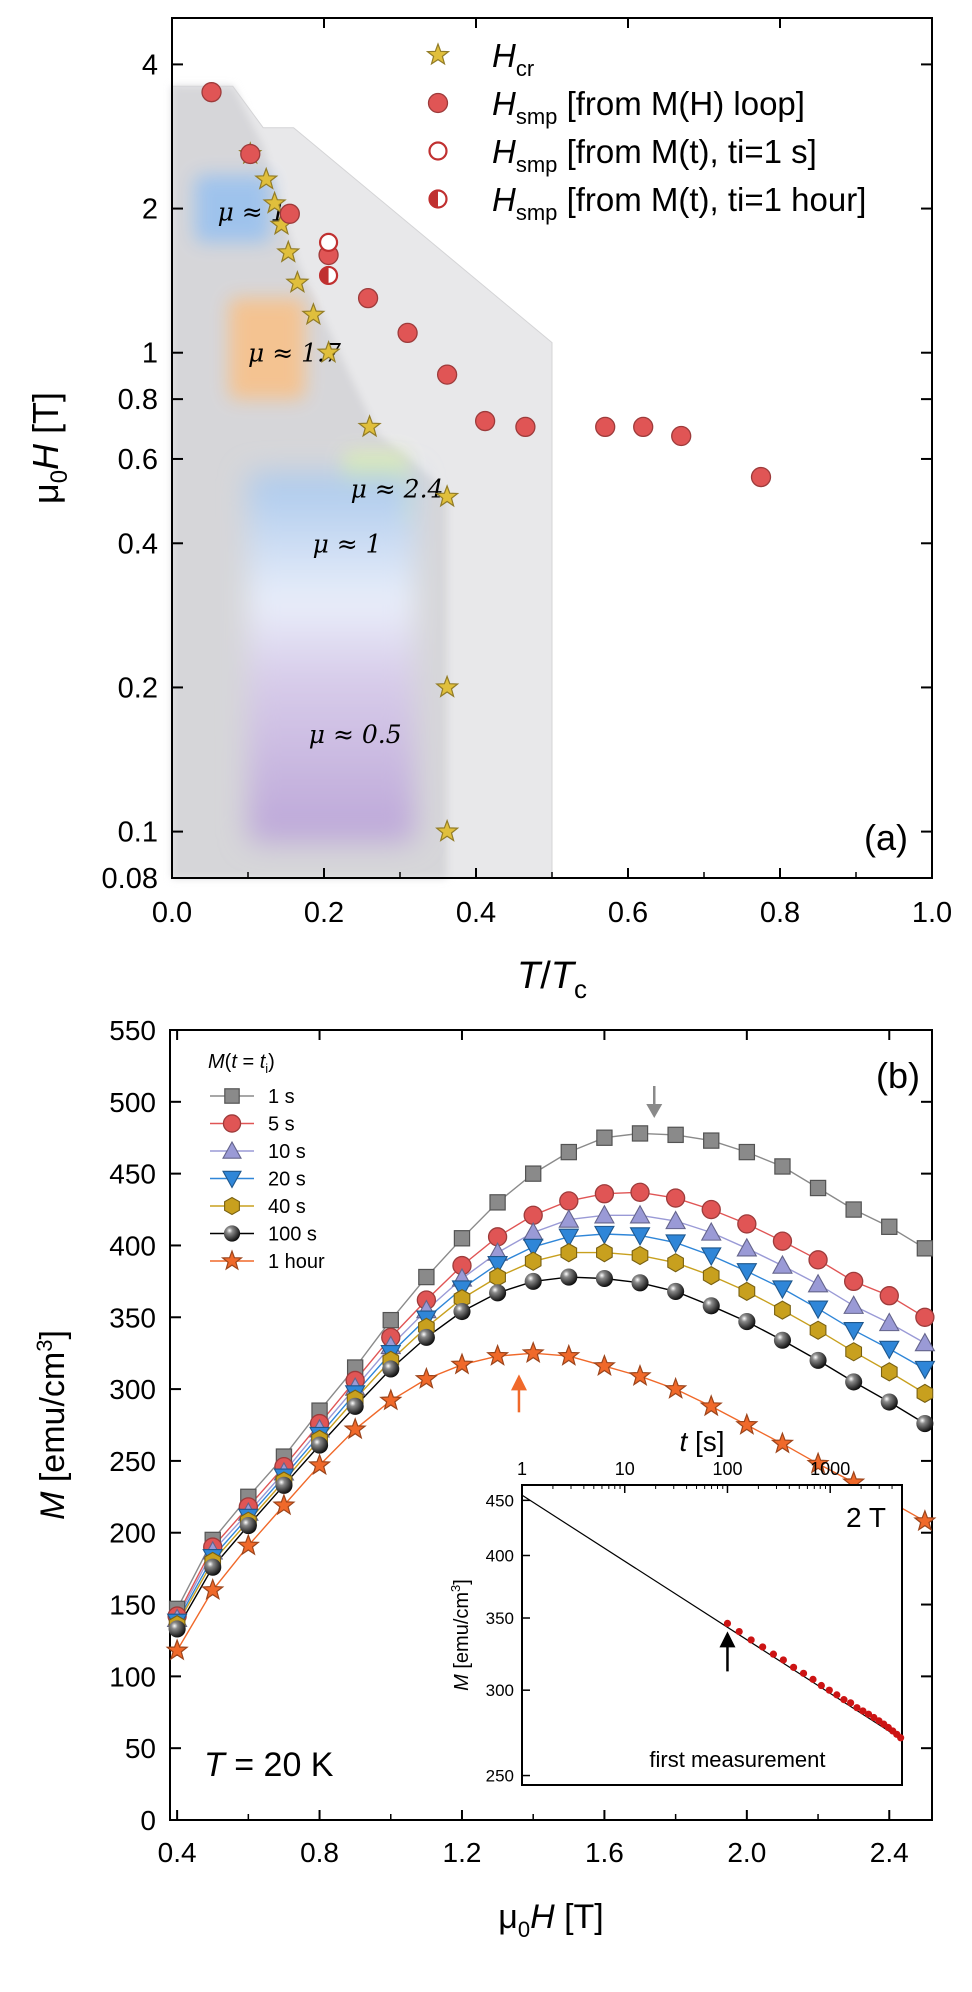  Describe the element at coordinates (319, 1852) in the screenshot. I see `x-tick-label: 0.8` at that location.